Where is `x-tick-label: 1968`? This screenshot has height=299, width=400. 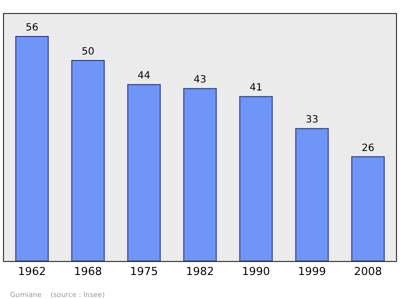 x-tick-label: 1968 is located at coordinates (88, 271).